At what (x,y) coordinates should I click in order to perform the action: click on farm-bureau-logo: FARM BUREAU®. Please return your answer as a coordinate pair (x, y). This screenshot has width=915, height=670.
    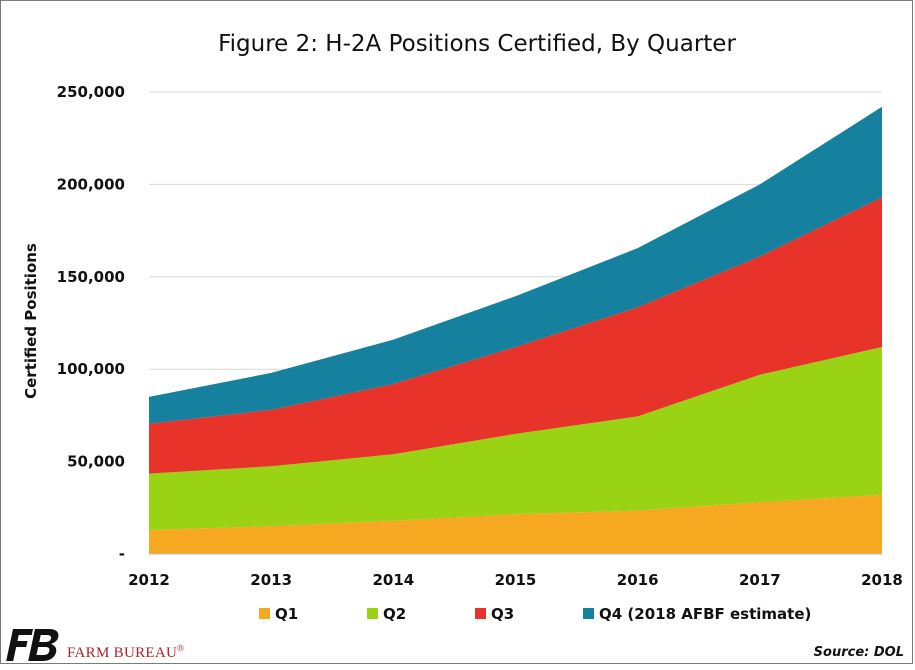
    Looking at the image, I should click on (95, 645).